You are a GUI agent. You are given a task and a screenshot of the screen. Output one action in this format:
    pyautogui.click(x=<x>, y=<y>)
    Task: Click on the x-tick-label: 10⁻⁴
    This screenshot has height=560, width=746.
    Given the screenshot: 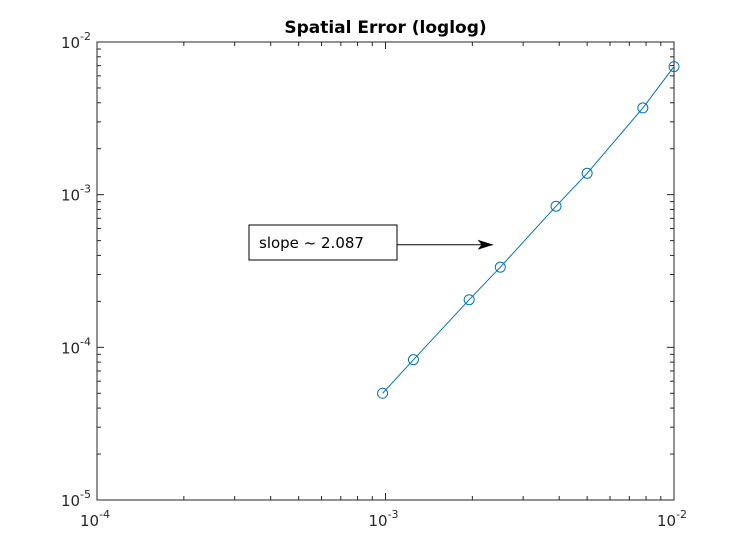 What is the action you would take?
    pyautogui.click(x=95, y=519)
    